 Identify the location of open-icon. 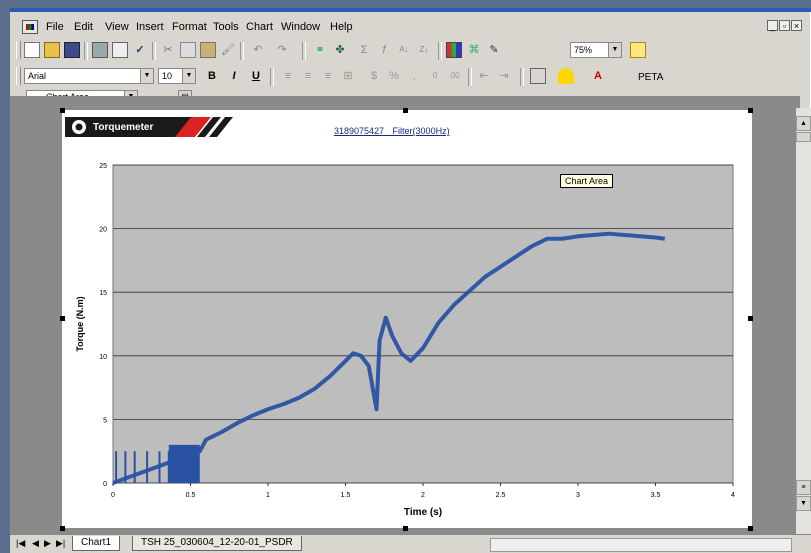
(52, 50).